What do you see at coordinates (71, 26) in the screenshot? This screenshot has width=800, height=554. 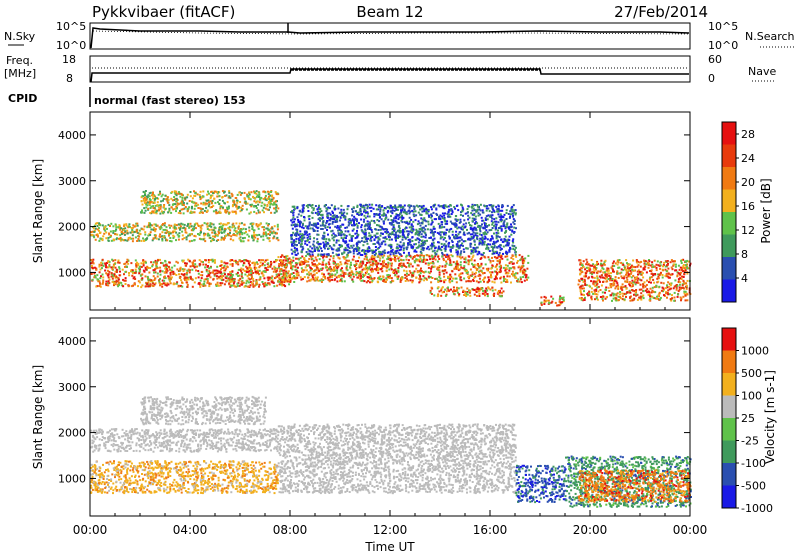 I see `nsky-tick-top: 10^5` at bounding box center [71, 26].